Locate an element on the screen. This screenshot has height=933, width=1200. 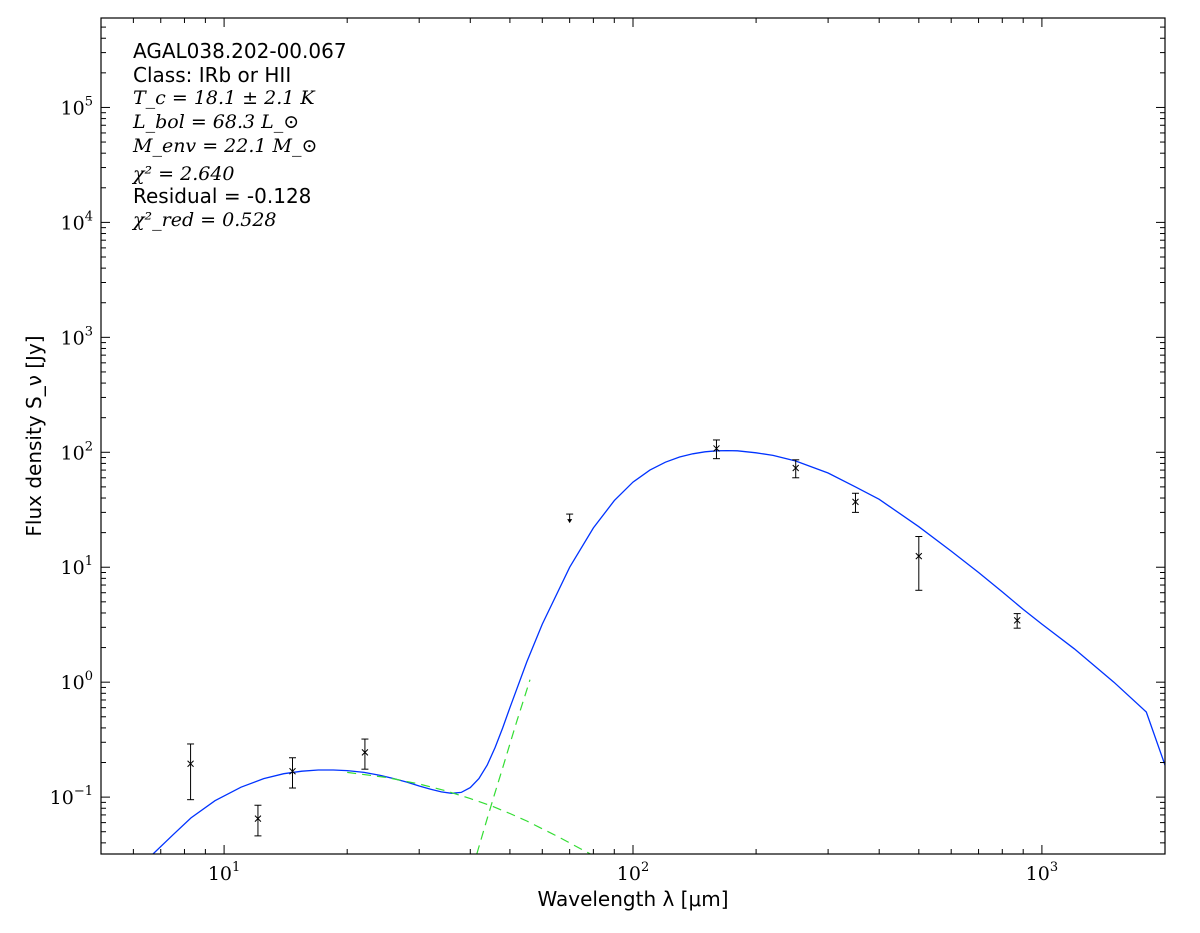
x-axis-label: Wavelength λ [μm] is located at coordinates (632, 899).